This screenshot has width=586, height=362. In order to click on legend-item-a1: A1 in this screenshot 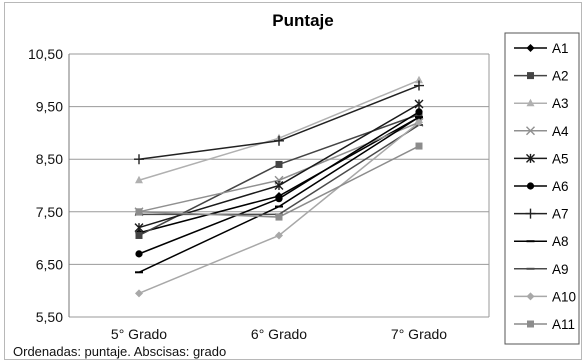, I will do `click(541, 48)`.